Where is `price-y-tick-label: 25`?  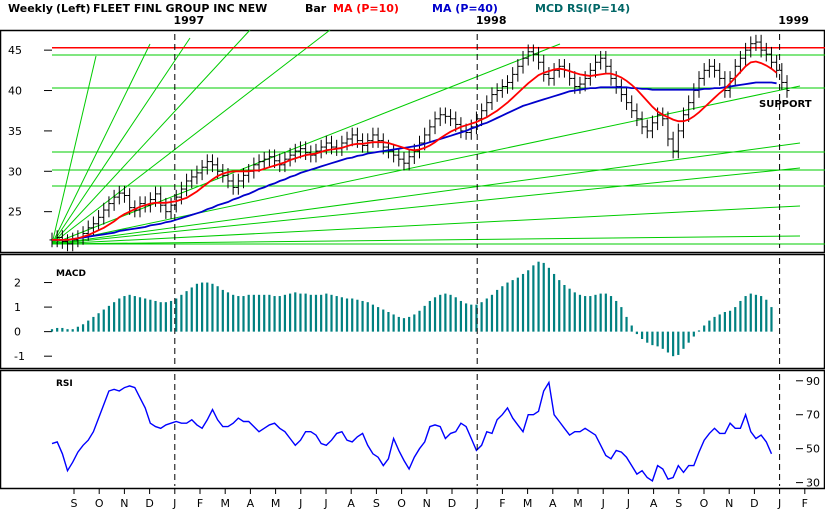
price-y-tick-label: 25 is located at coordinates (15, 212).